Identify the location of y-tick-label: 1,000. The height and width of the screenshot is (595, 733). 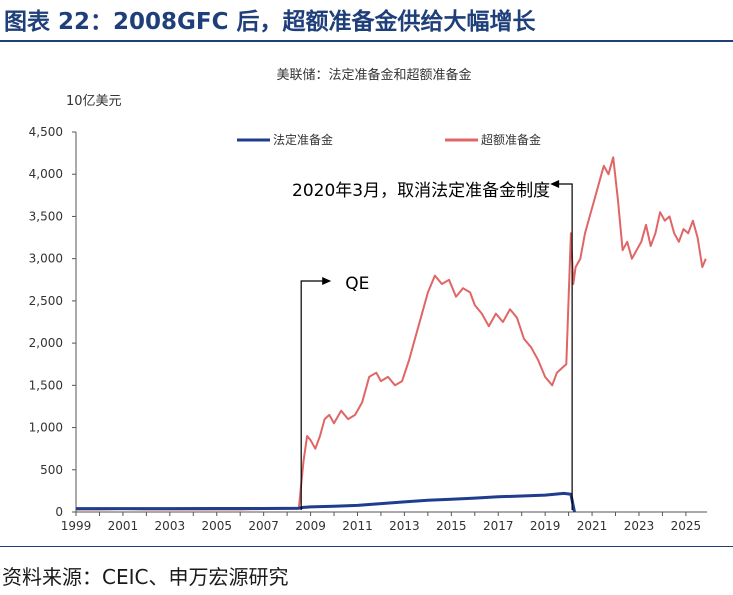
(46, 428).